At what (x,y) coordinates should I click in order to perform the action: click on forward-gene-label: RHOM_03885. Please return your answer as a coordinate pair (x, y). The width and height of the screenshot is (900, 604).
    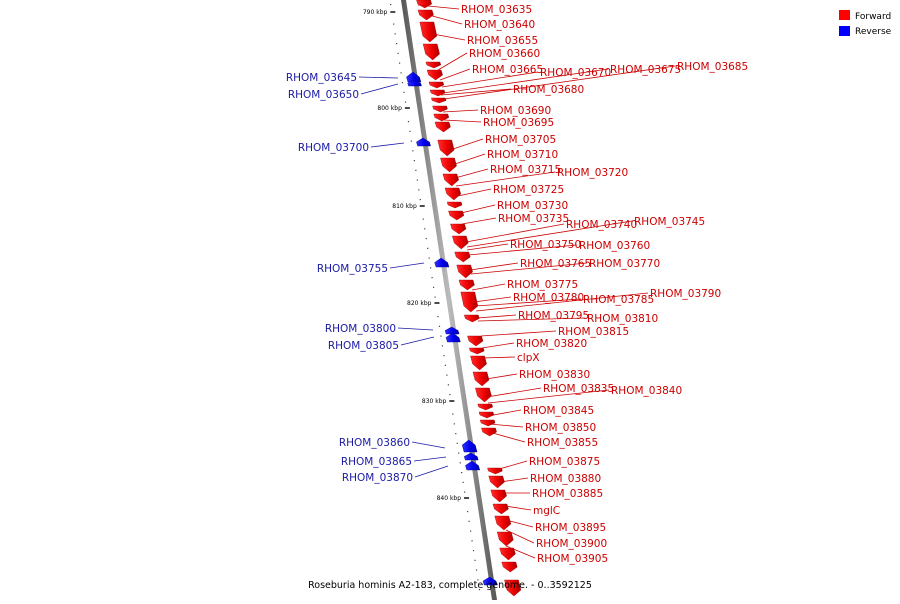
    Looking at the image, I should click on (567, 494).